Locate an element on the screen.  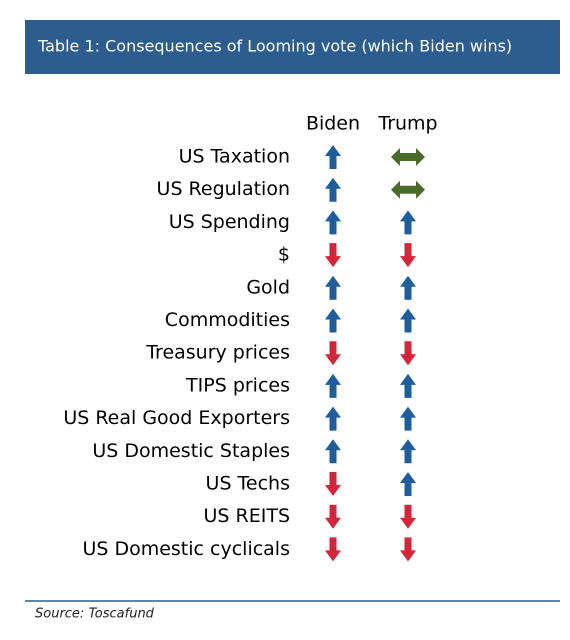
row-label: US Domestic Staples is located at coordinates (191, 451).